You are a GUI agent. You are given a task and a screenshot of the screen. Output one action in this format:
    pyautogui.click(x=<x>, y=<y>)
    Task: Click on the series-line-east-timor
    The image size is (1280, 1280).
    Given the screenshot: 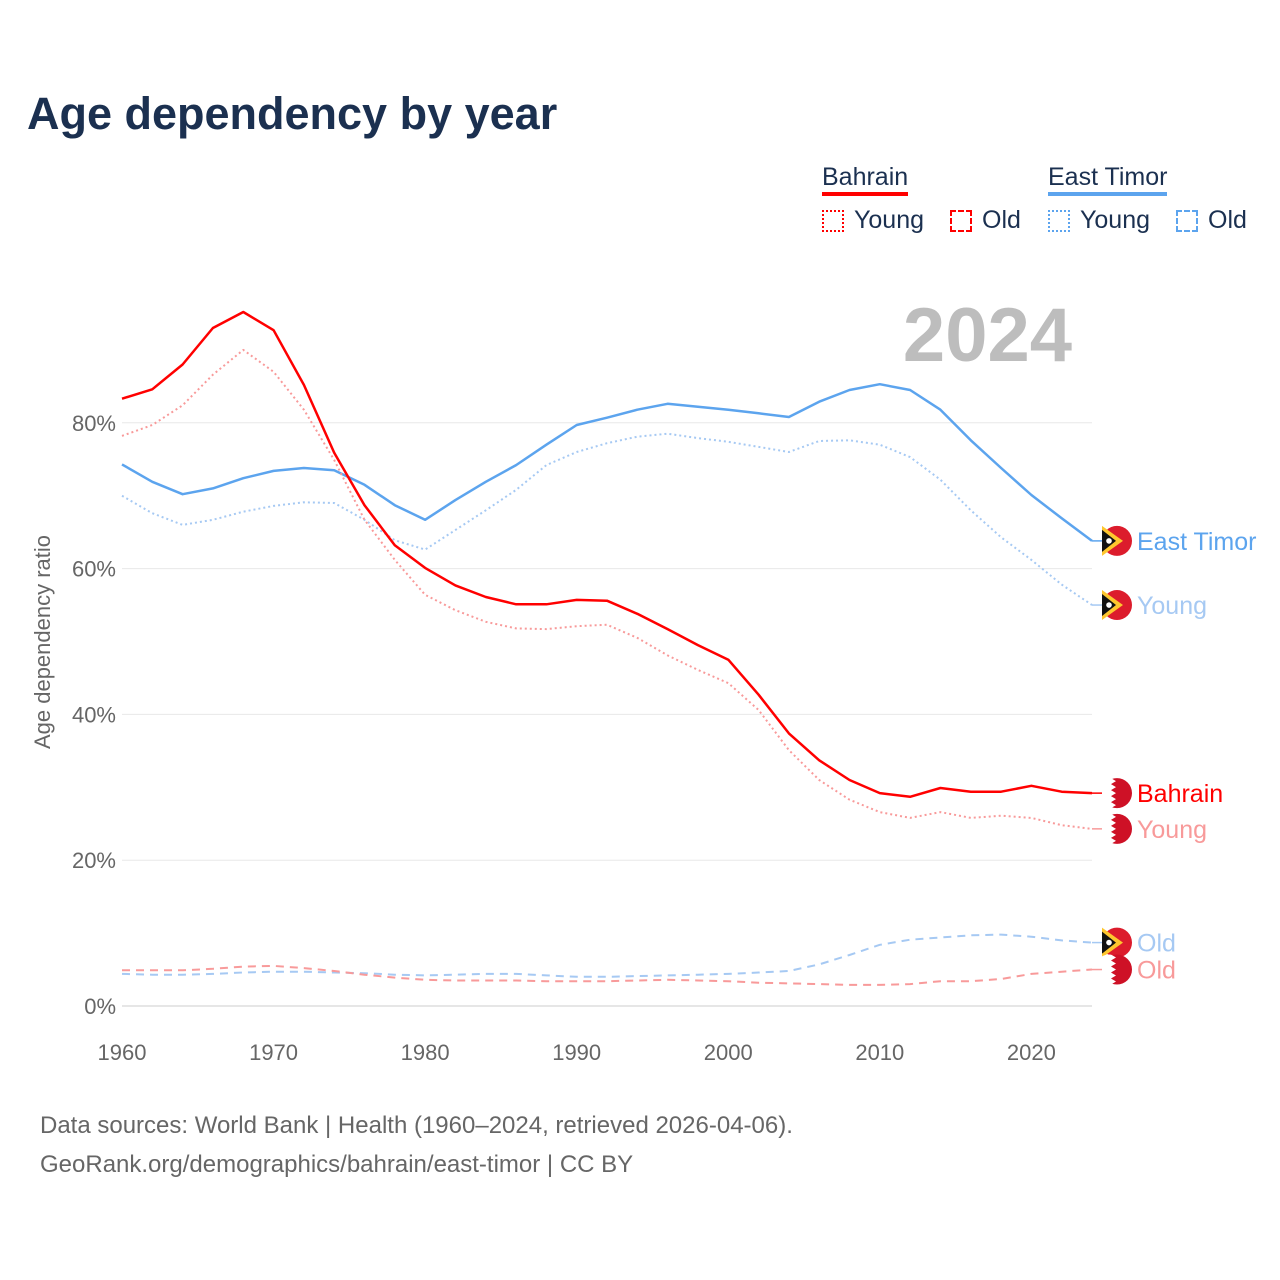 What is the action you would take?
    pyautogui.click(x=607, y=462)
    